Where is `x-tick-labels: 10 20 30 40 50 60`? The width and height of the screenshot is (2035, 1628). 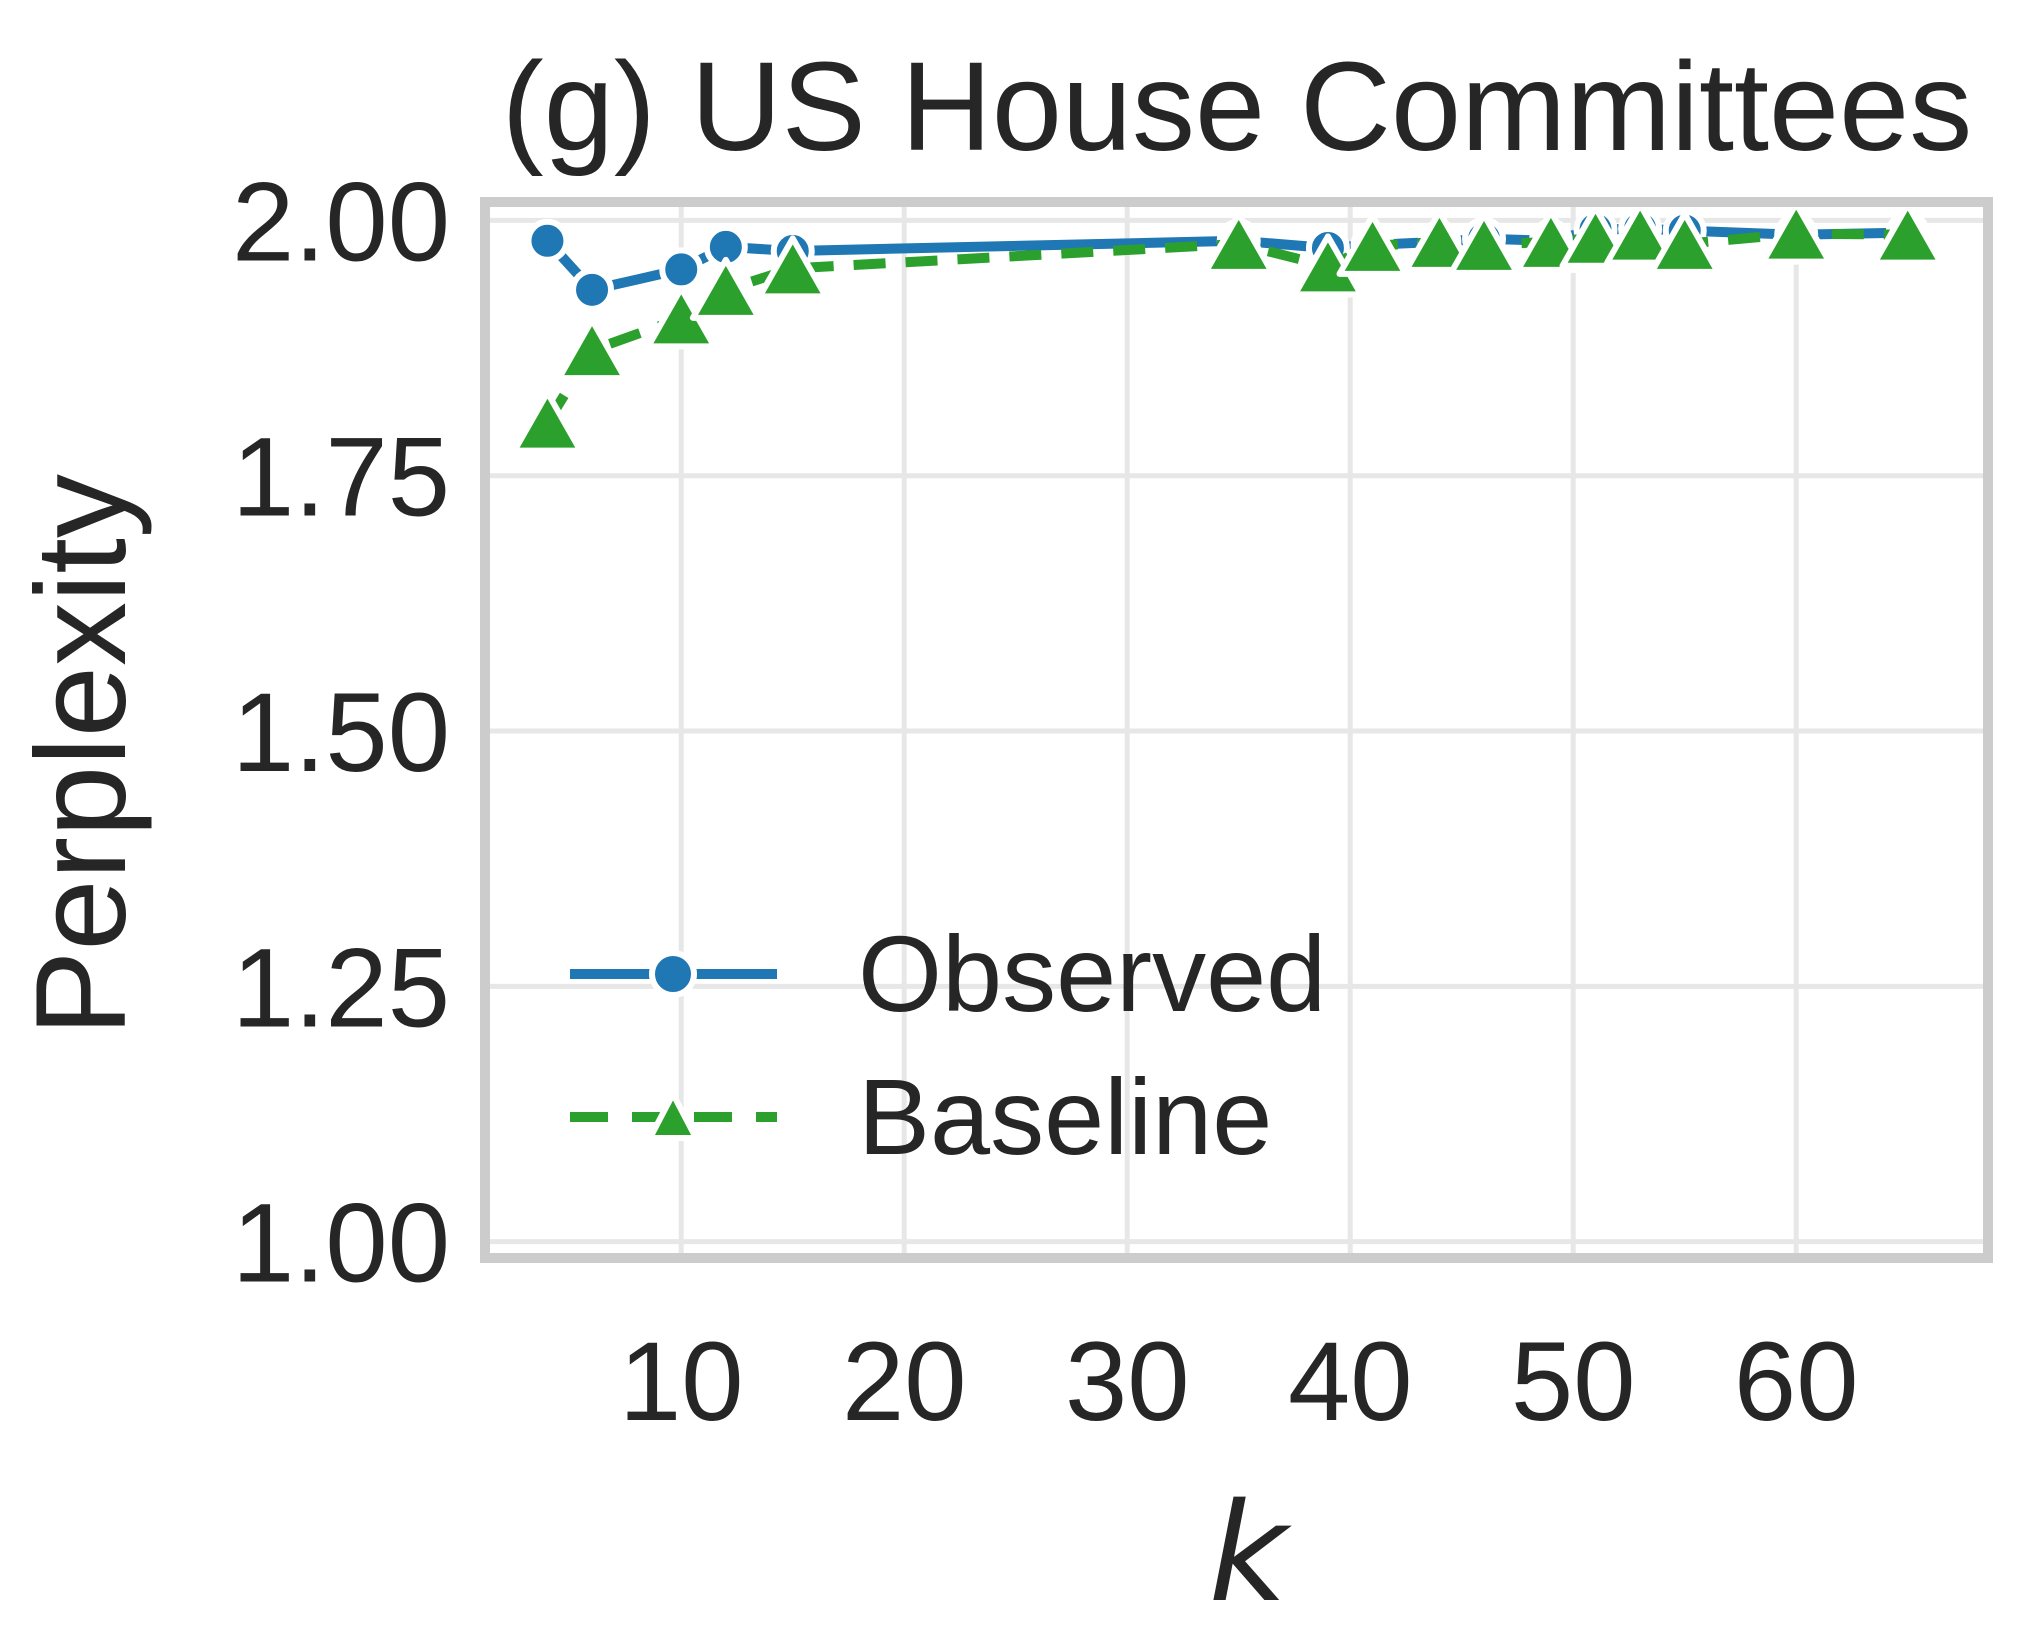 x-tick-labels: 10 20 30 40 50 60 is located at coordinates (1239, 1381).